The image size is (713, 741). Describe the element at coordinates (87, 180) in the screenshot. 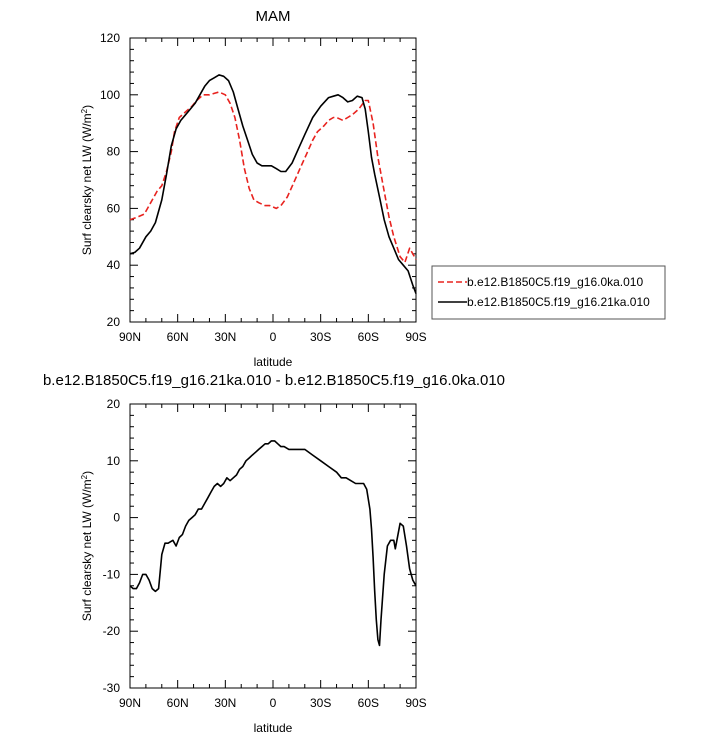

I see `top-y-axis-label: Surf clearsky net LW (W/m2)` at that location.